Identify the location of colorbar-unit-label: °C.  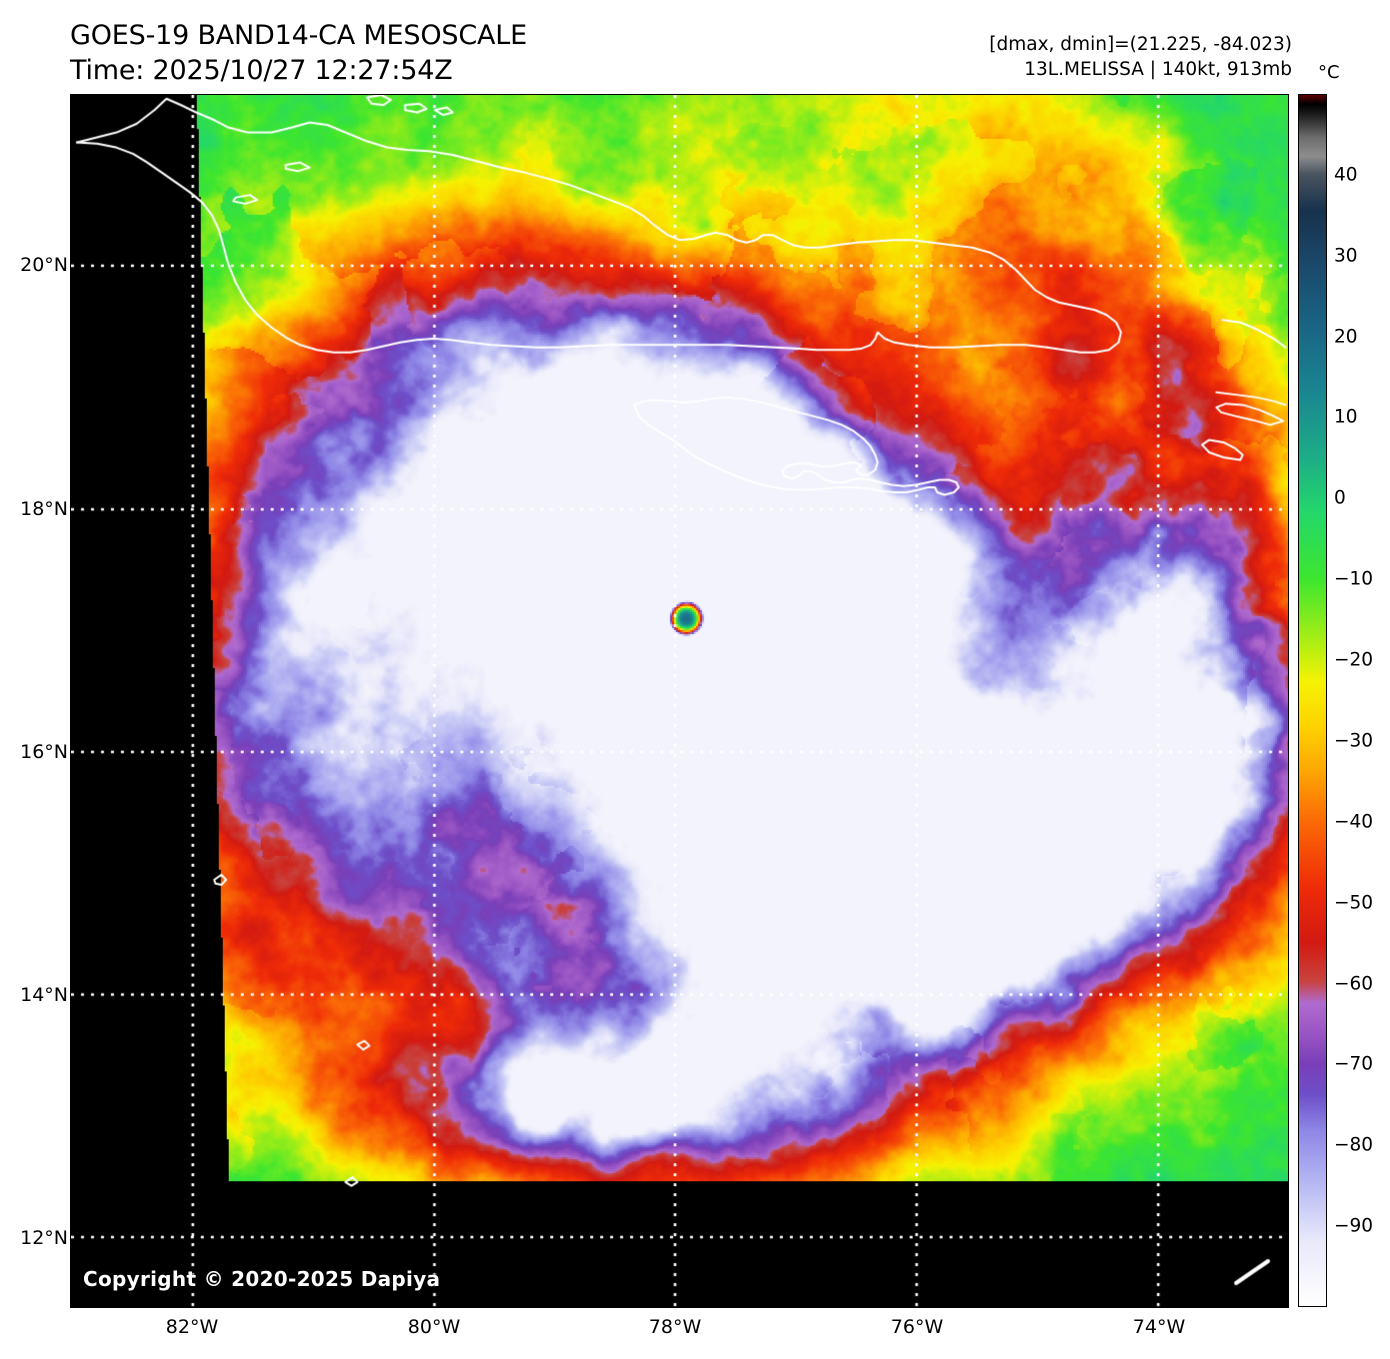
(1329, 72).